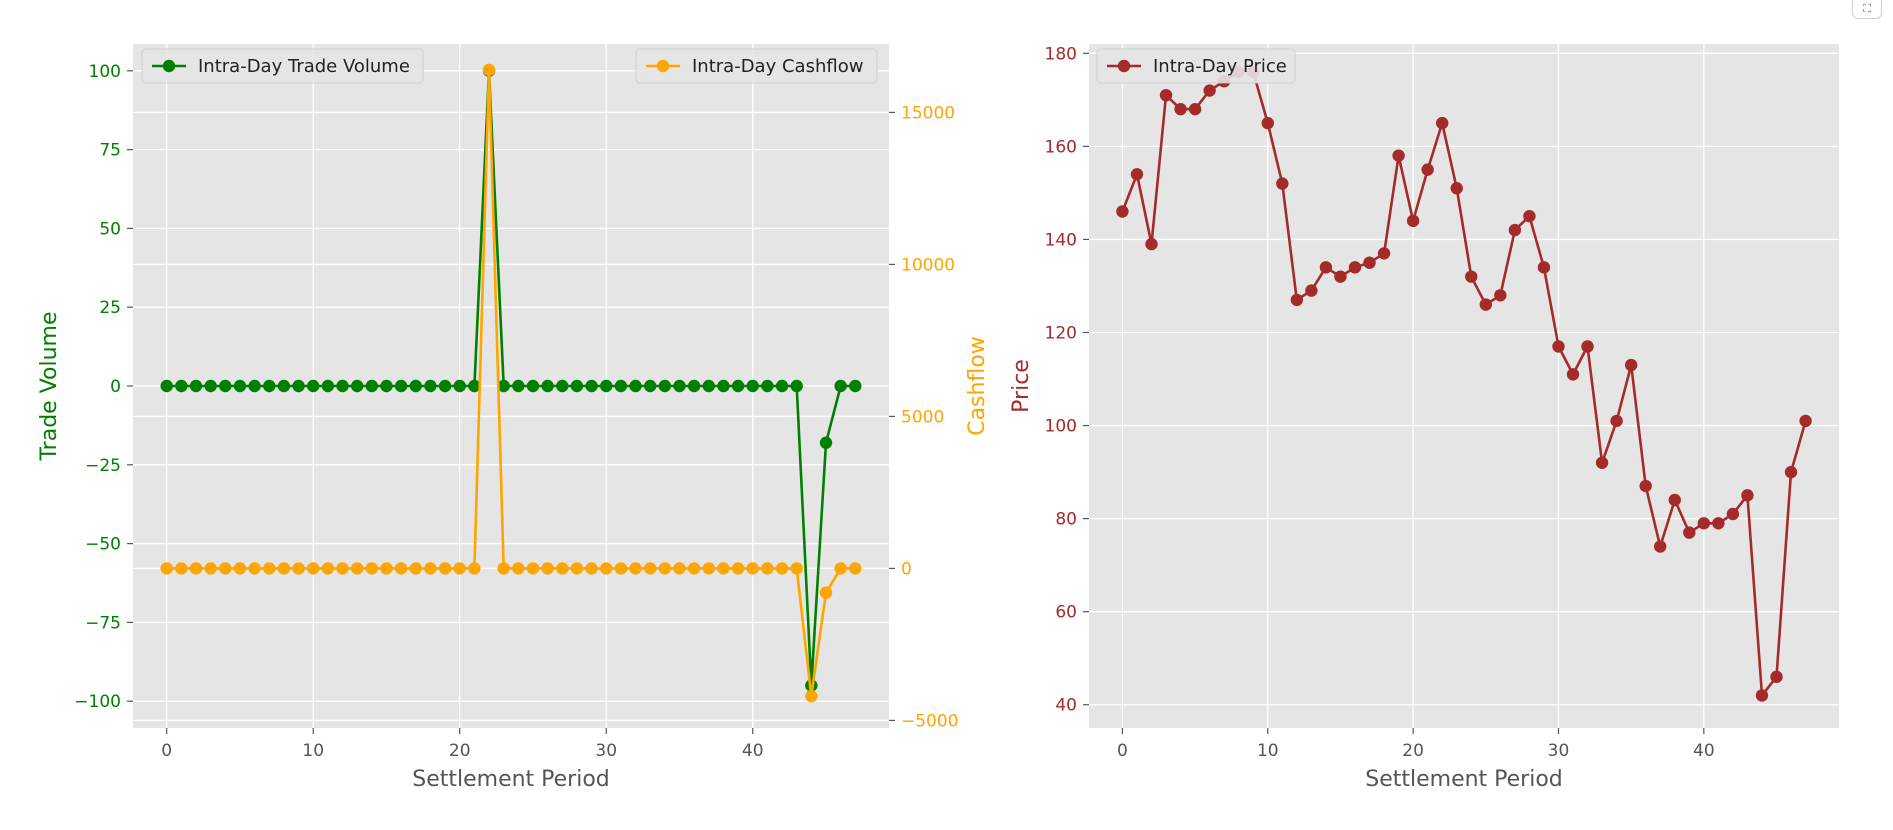 This screenshot has height=830, width=1893. Describe the element at coordinates (49, 386) in the screenshot. I see `y-axis-title: Trade Volume` at that location.